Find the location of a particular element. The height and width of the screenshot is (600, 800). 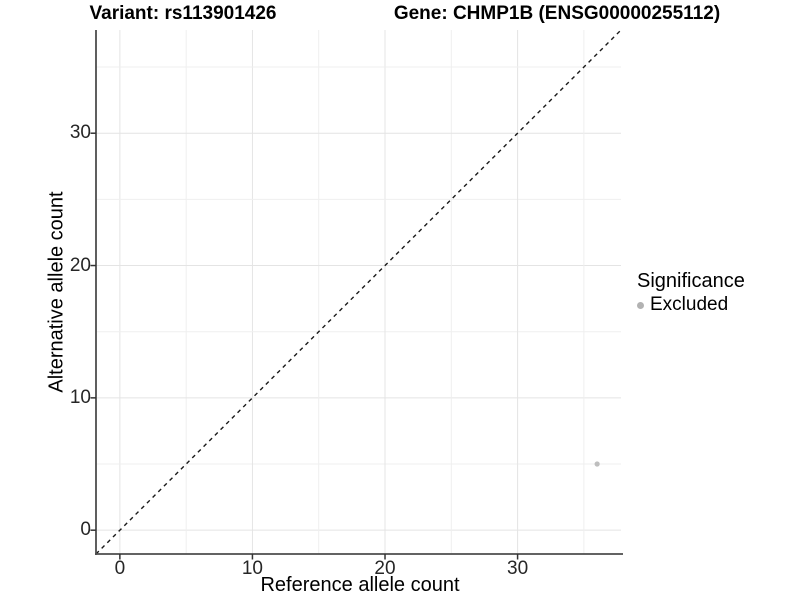

x-axis-title: Reference allele count is located at coordinates (360, 585).